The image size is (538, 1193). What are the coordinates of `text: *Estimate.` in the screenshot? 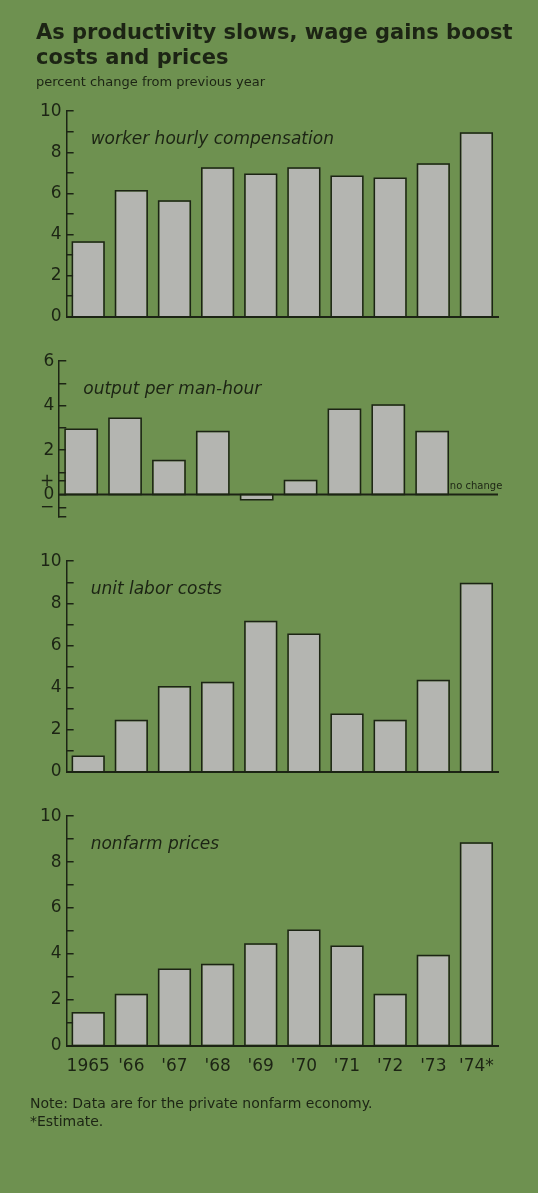 It's located at (67, 1121).